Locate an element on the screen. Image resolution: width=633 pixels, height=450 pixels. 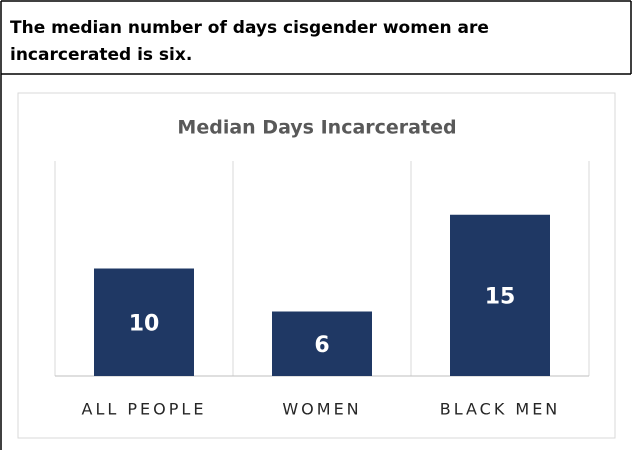
data-label: 6 is located at coordinates (321, 345).